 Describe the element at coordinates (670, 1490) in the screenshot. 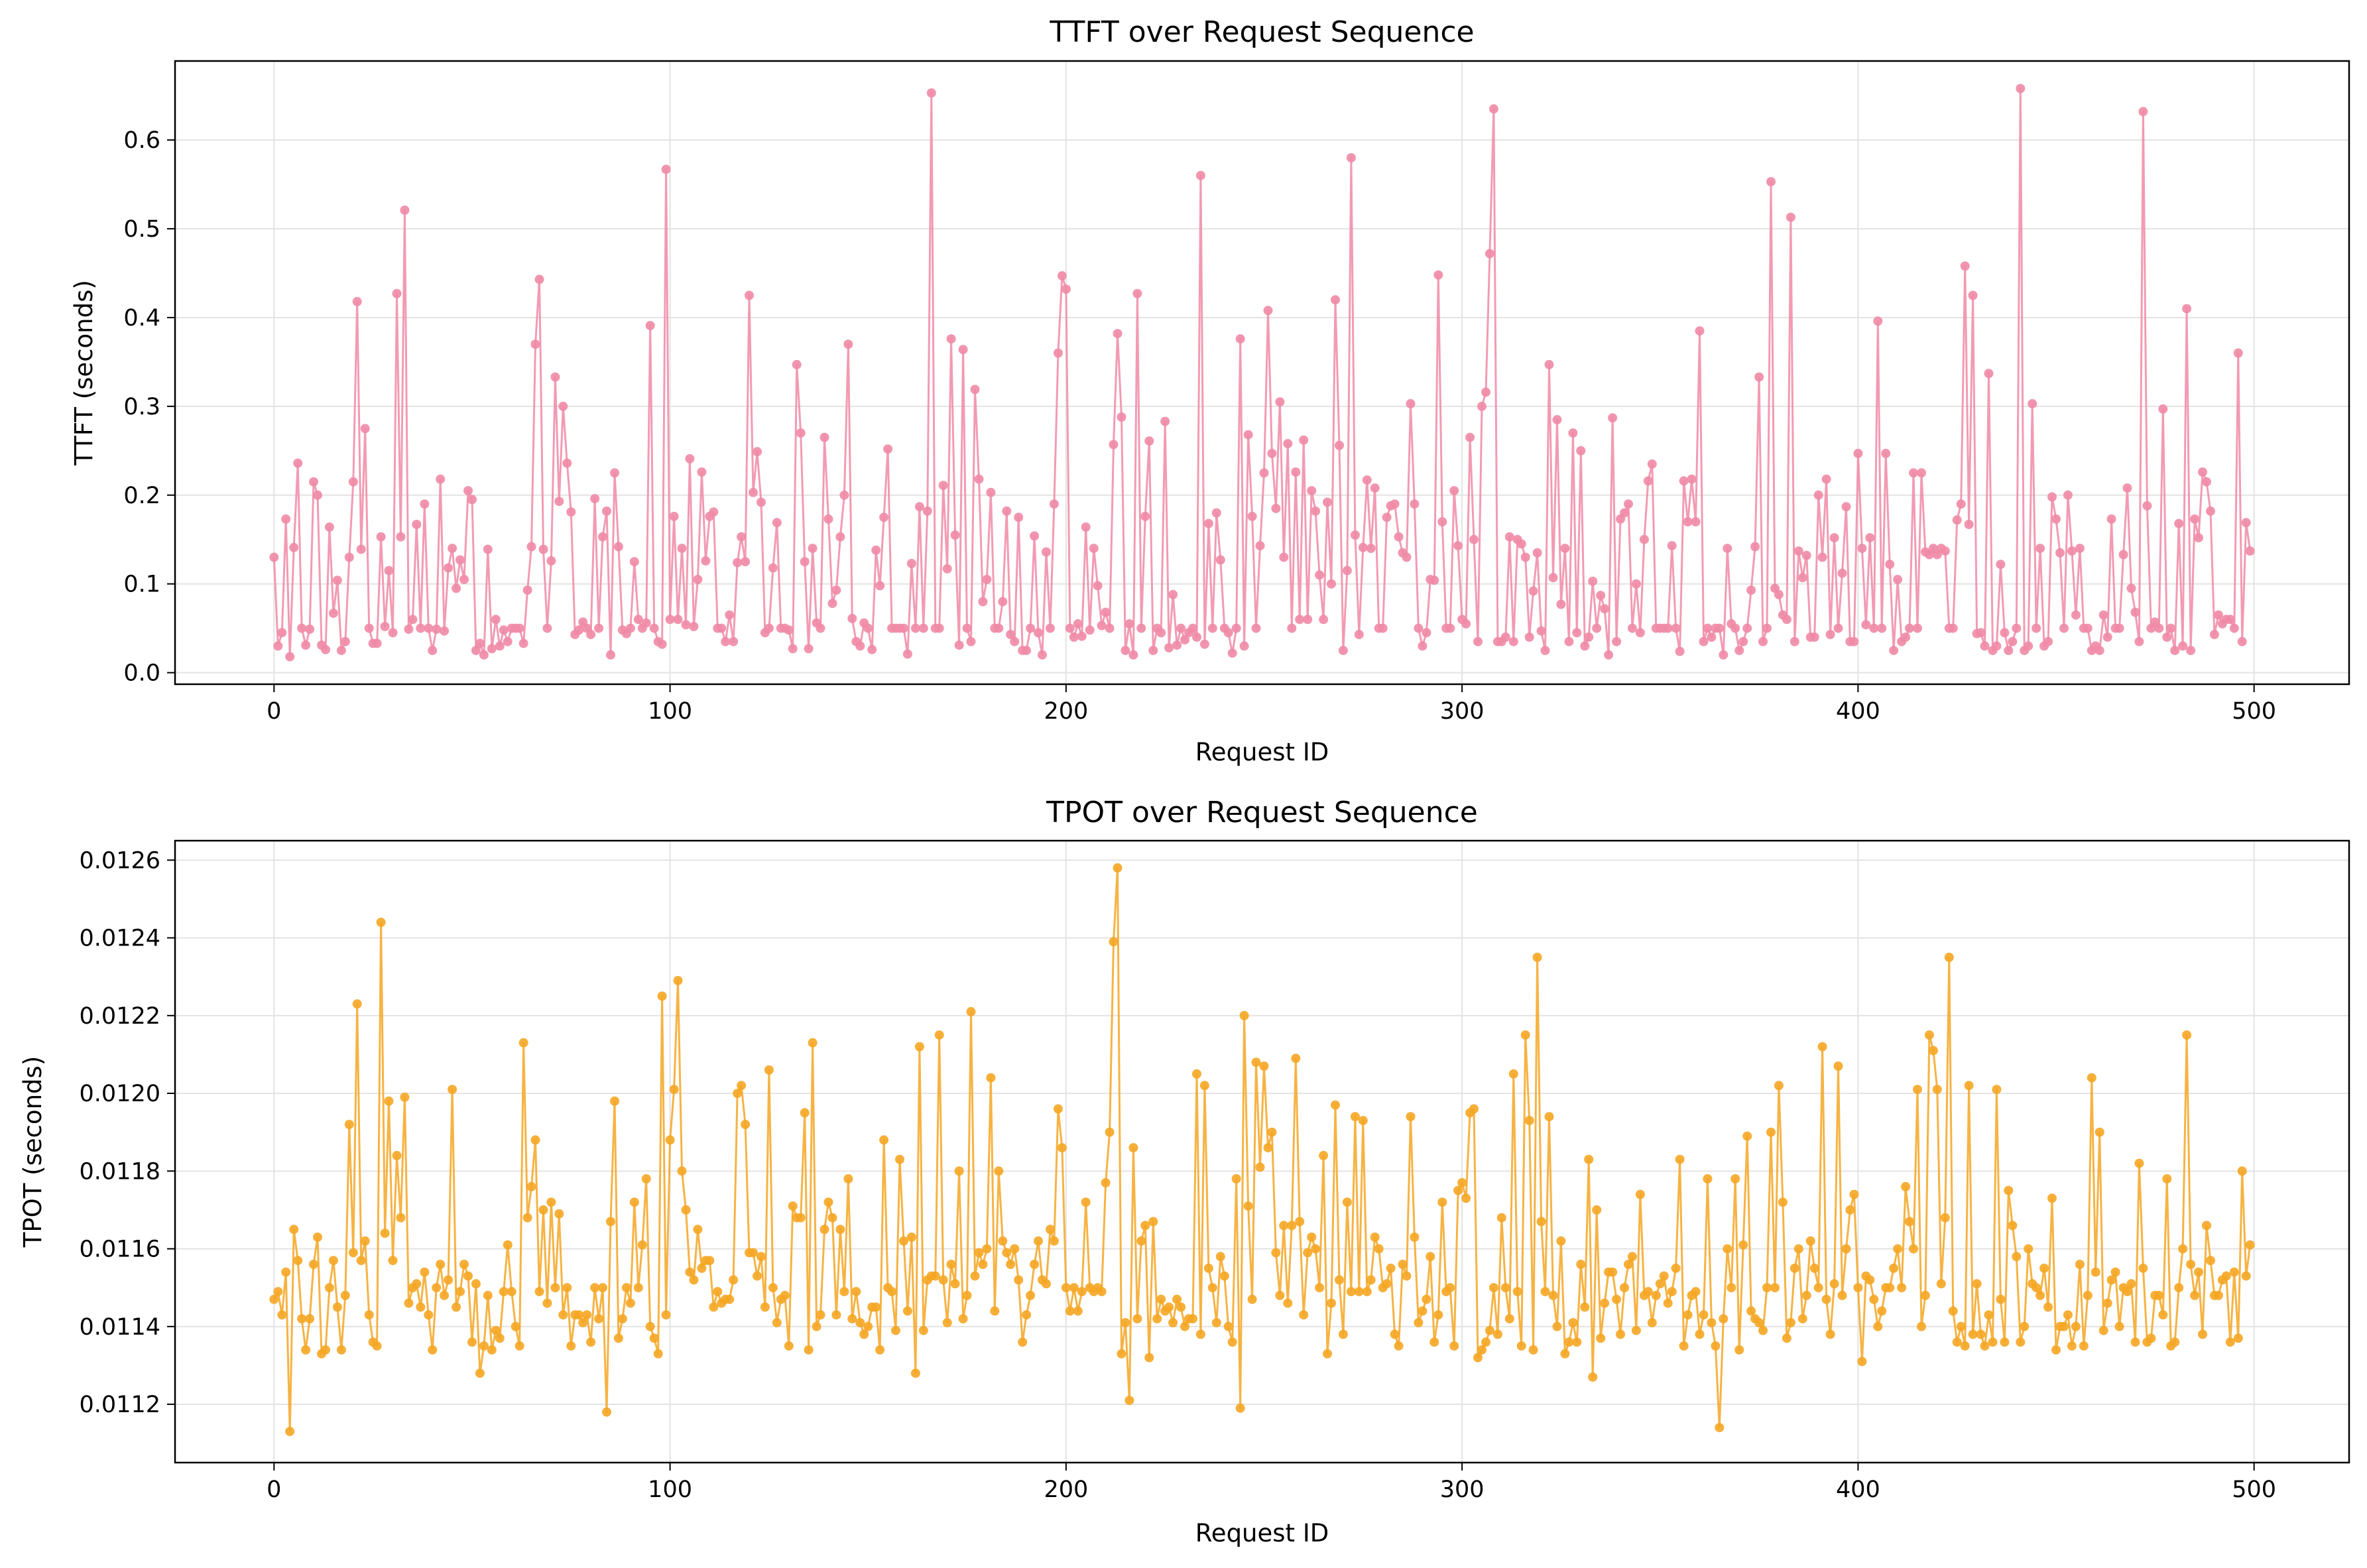

I see `tpot-x-tick-label: 100` at that location.